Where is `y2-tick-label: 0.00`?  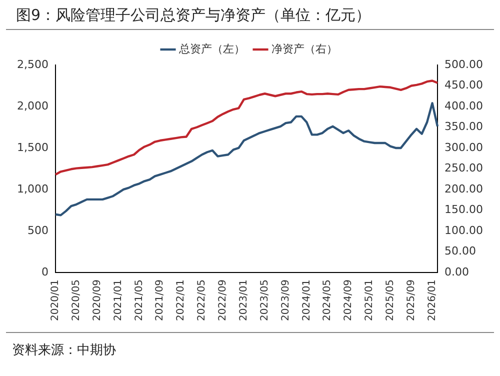
y2-tick-label: 0.00 is located at coordinates (457, 271).